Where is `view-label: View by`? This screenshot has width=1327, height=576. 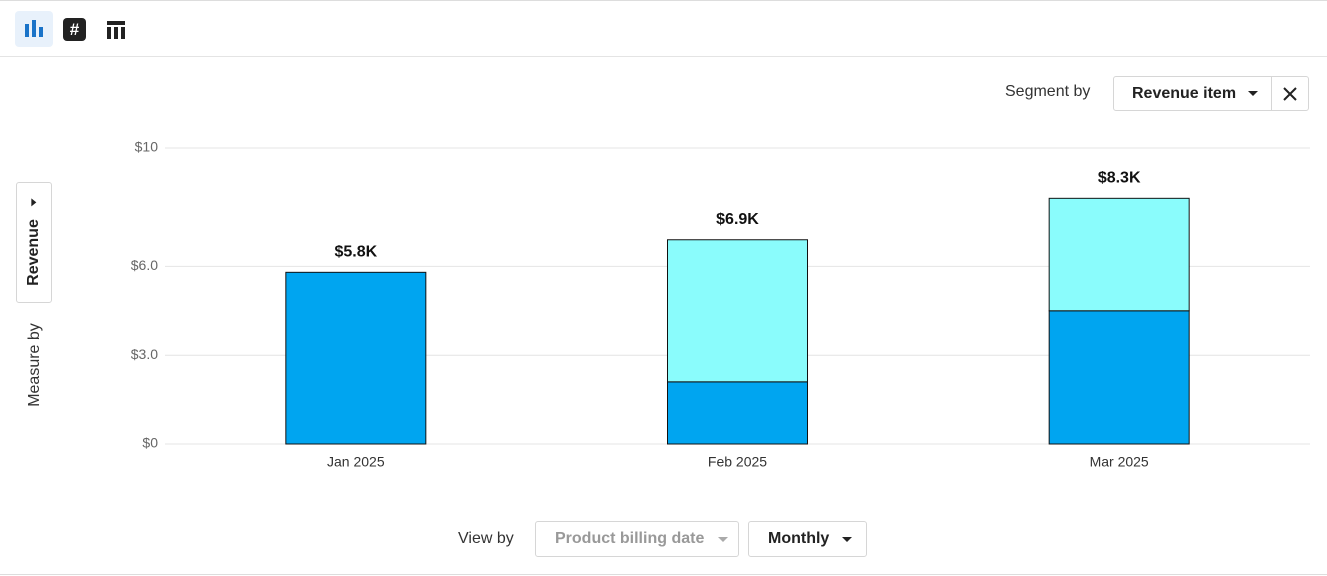 view-label: View by is located at coordinates (486, 538).